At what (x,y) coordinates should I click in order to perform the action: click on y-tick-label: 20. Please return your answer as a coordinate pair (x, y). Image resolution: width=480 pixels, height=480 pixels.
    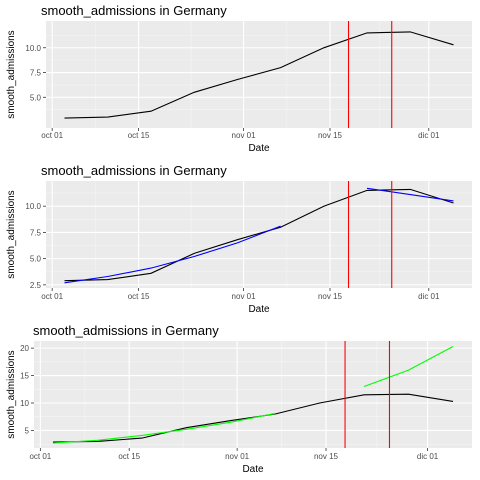
    Looking at the image, I should click on (24, 348).